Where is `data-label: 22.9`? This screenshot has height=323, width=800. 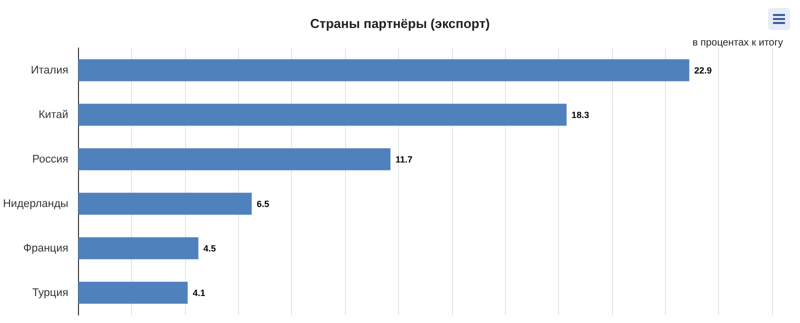 data-label: 22.9 is located at coordinates (703, 70).